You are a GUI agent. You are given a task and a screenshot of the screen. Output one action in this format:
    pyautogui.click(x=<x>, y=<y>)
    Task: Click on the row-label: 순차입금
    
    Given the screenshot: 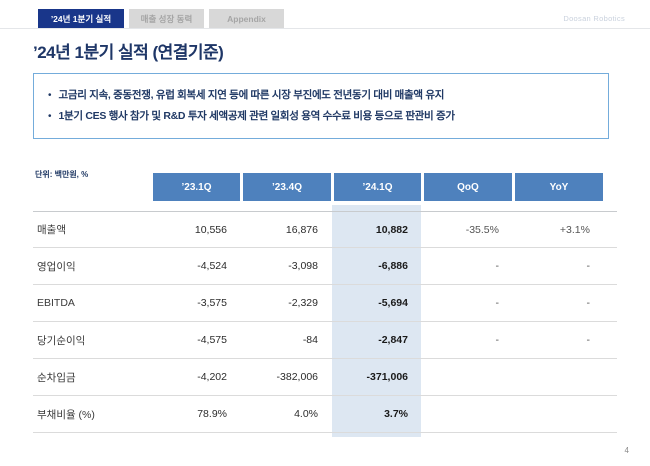 What is the action you would take?
    pyautogui.click(x=56, y=377)
    